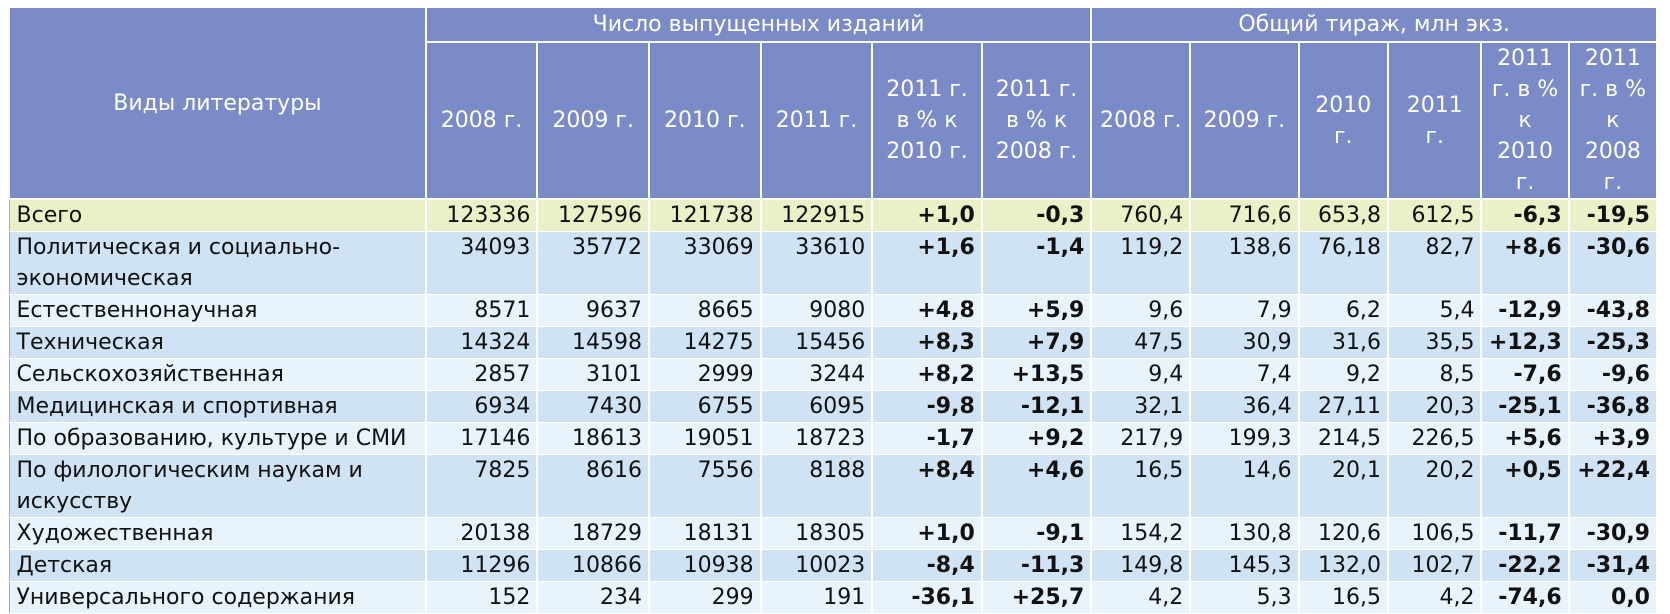 The height and width of the screenshot is (614, 1670). Describe the element at coordinates (1435, 263) in the screenshot. I see `circulation-cell: 82,7` at that location.